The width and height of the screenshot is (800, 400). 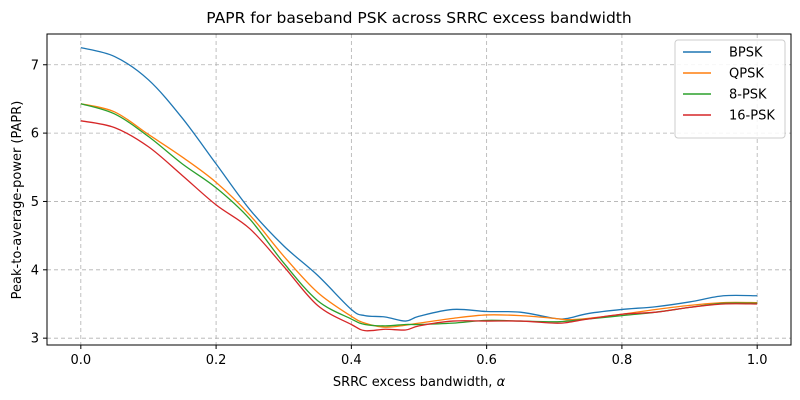 What do you see at coordinates (757, 360) in the screenshot?
I see `x-tick-label: 1.0` at bounding box center [757, 360].